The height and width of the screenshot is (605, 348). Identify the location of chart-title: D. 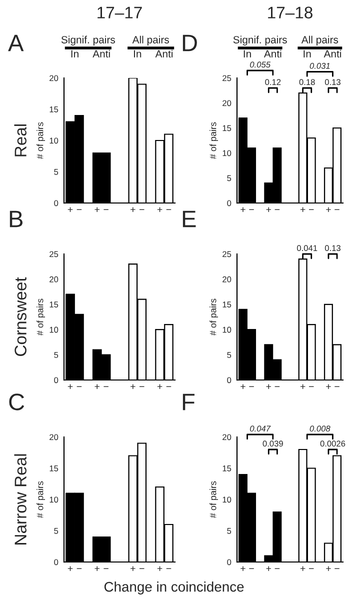
(189, 43).